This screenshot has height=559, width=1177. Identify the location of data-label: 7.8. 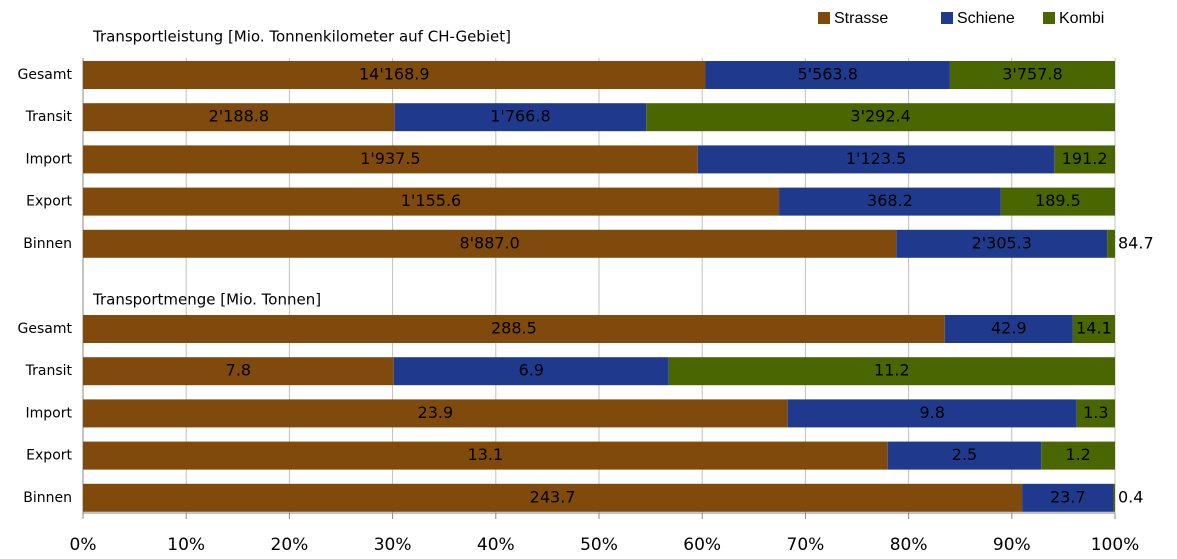
(238, 370).